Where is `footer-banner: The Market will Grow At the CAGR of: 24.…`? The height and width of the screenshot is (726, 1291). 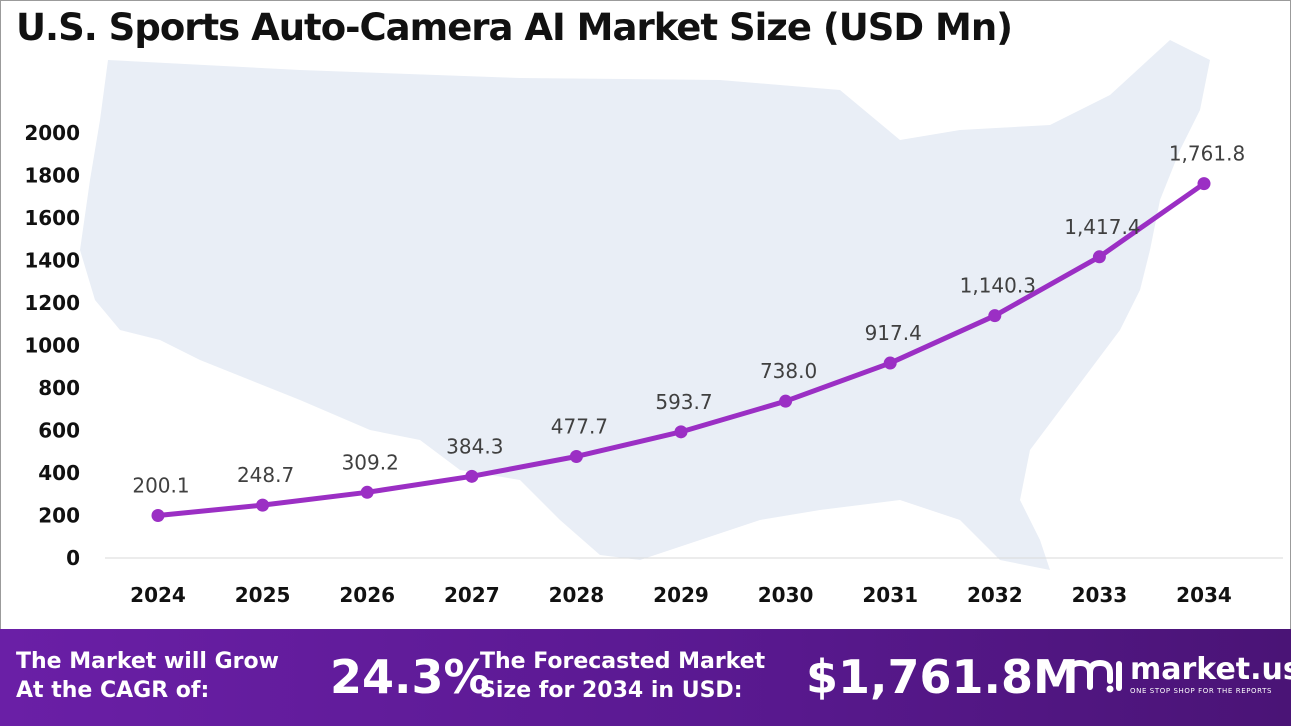
footer-banner: The Market will Grow At the CAGR of: 24.… is located at coordinates (645, 677).